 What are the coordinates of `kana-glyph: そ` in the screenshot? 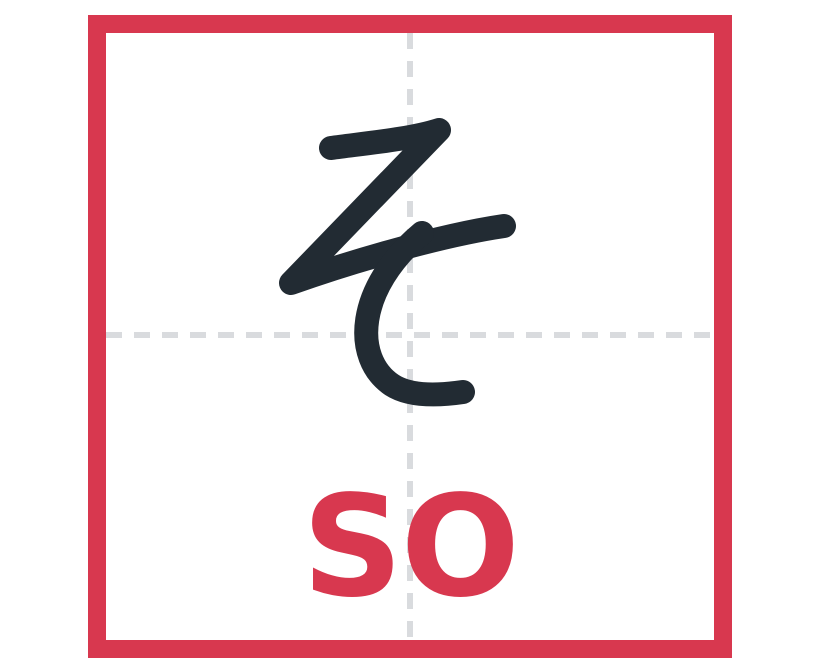 It's located at (397, 262).